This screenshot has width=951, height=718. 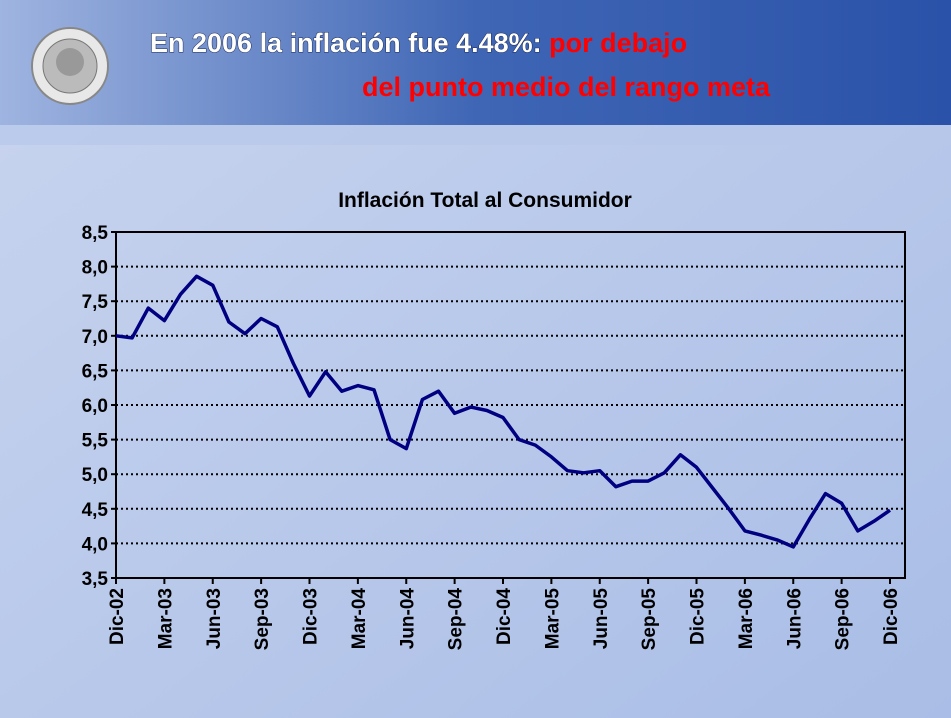 What do you see at coordinates (552, 619) in the screenshot?
I see `x-tick-label: Mar-05` at bounding box center [552, 619].